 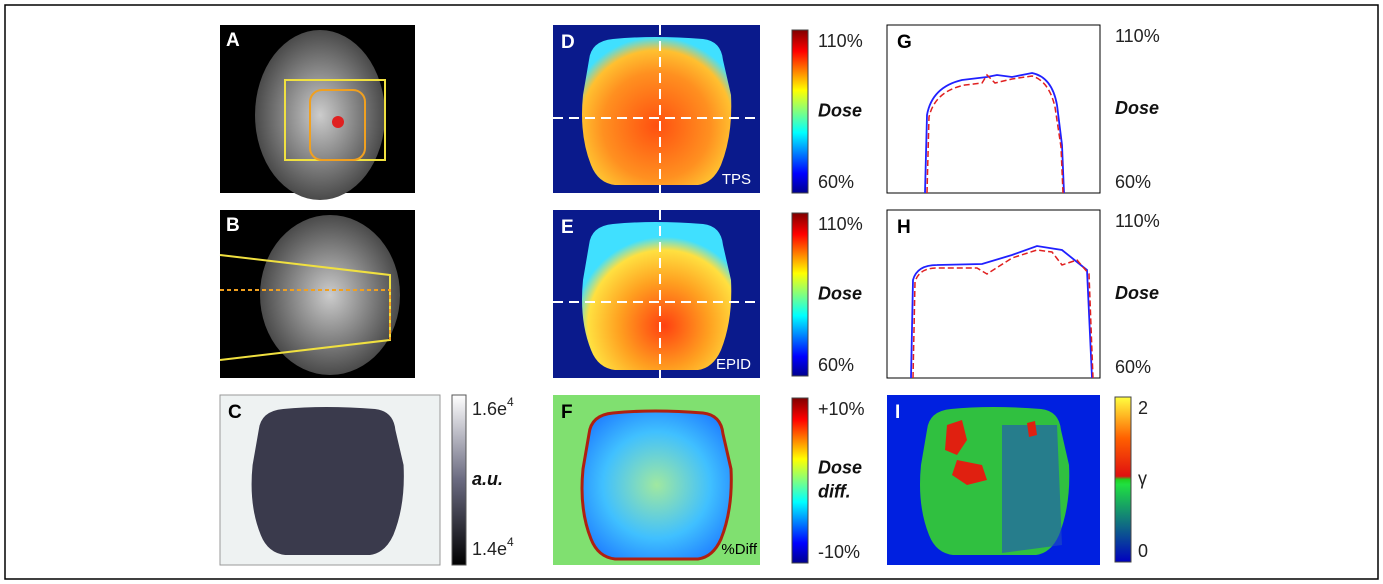 What do you see at coordinates (991, 452) in the screenshot?
I see `fail-region` at bounding box center [991, 452].